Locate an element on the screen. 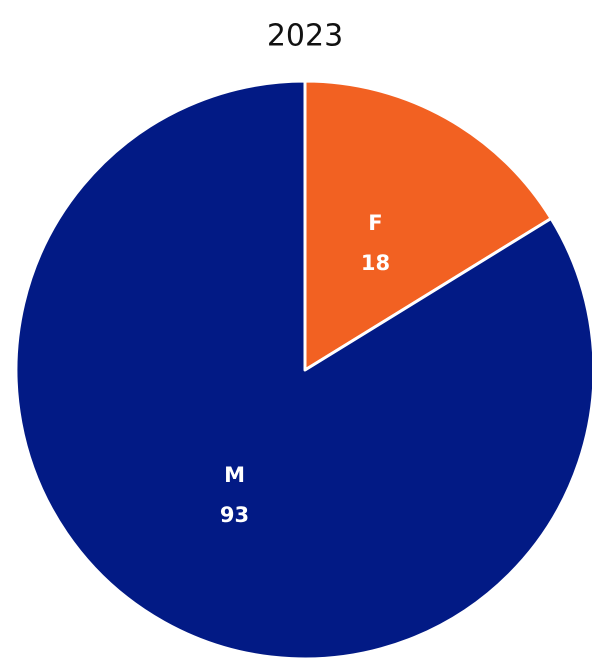 The height and width of the screenshot is (658, 592). slice-value-label: 18 is located at coordinates (375, 263).